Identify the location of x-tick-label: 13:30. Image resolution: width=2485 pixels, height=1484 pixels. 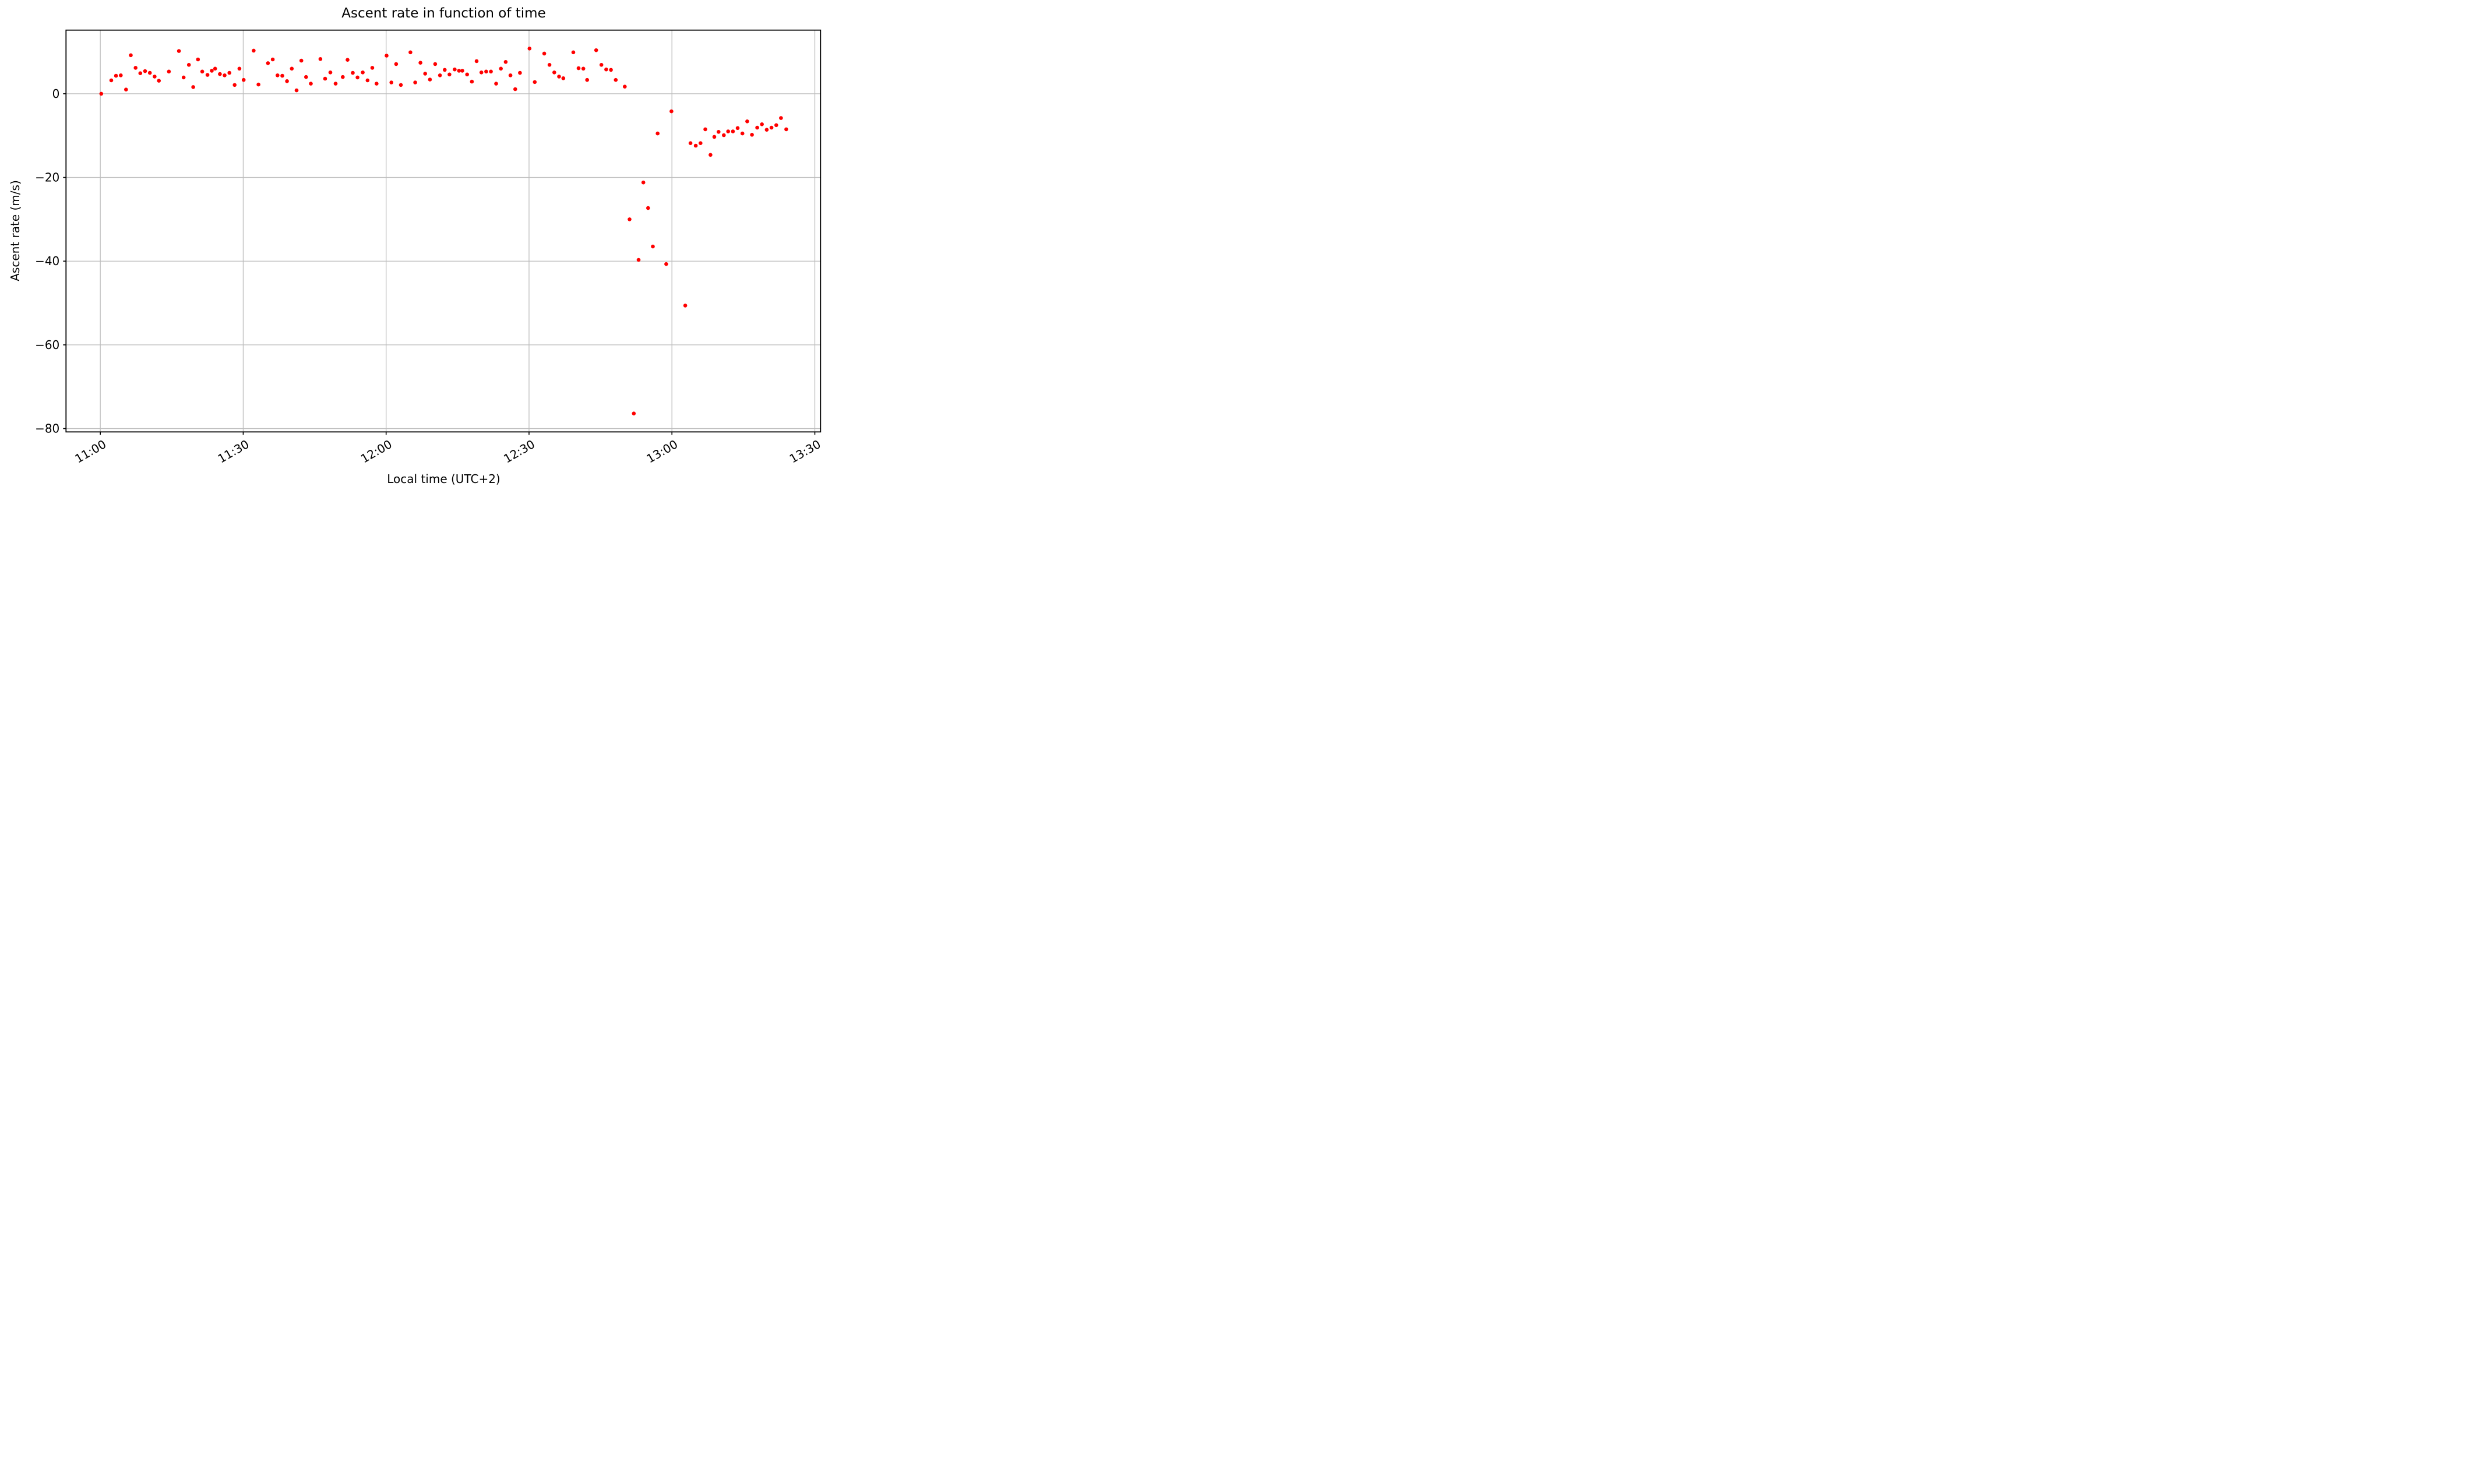
(805, 451).